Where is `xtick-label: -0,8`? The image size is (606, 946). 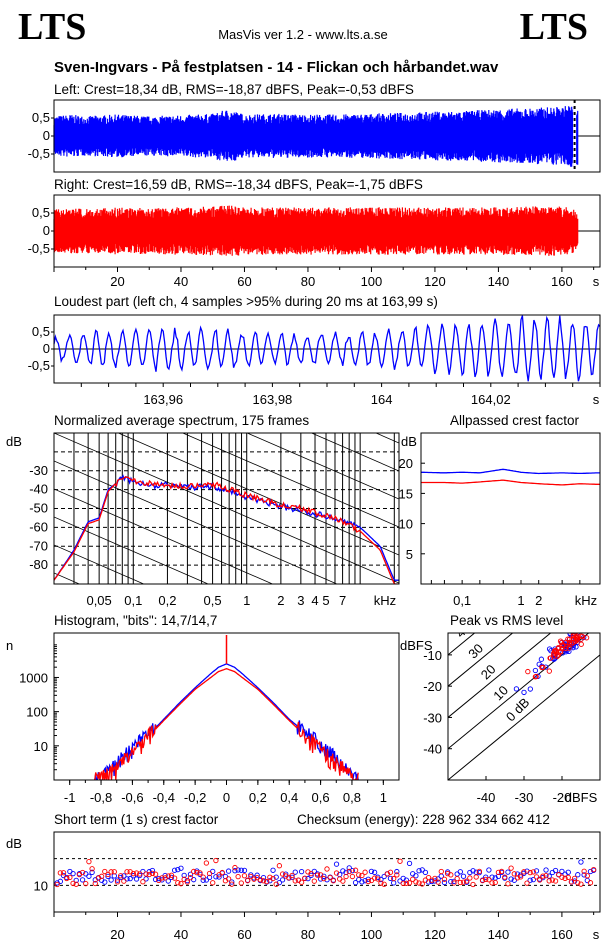
xtick-label: -0,8 is located at coordinates (101, 797).